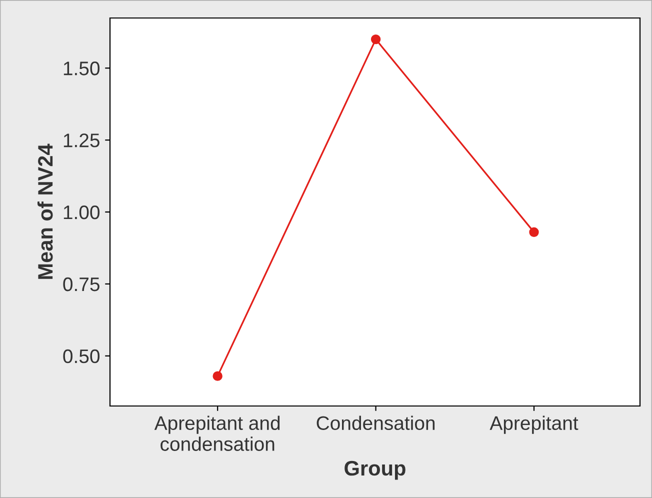 This screenshot has width=652, height=498. Describe the element at coordinates (375, 470) in the screenshot. I see `x-axis-title: Group` at that location.